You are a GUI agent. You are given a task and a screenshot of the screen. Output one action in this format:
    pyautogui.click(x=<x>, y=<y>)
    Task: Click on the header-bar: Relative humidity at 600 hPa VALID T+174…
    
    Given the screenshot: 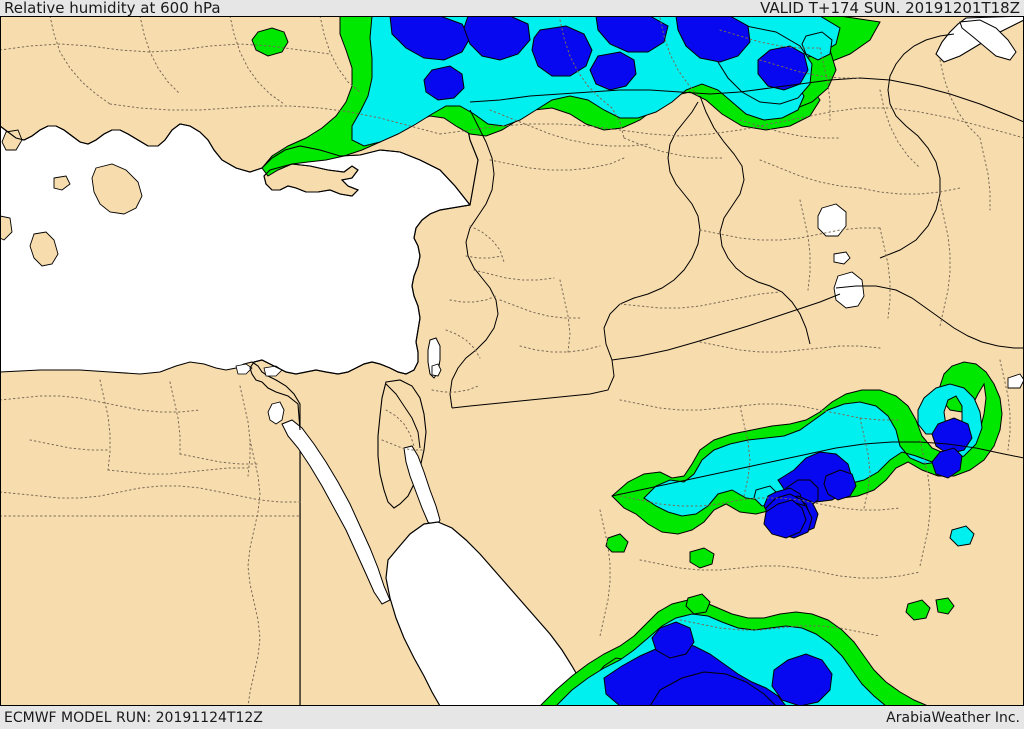 What is the action you would take?
    pyautogui.click(x=512, y=8)
    